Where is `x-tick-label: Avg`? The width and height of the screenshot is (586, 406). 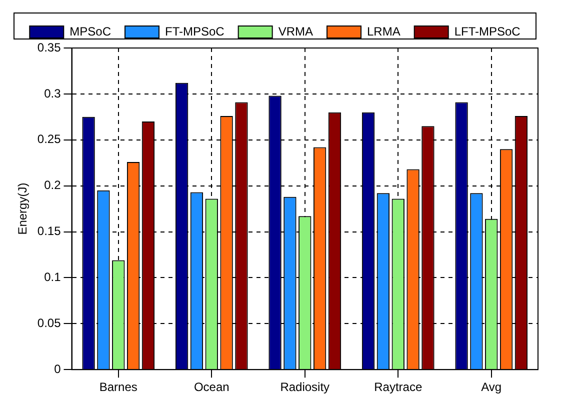
x-tick-label: Avg is located at coordinates (491, 387).